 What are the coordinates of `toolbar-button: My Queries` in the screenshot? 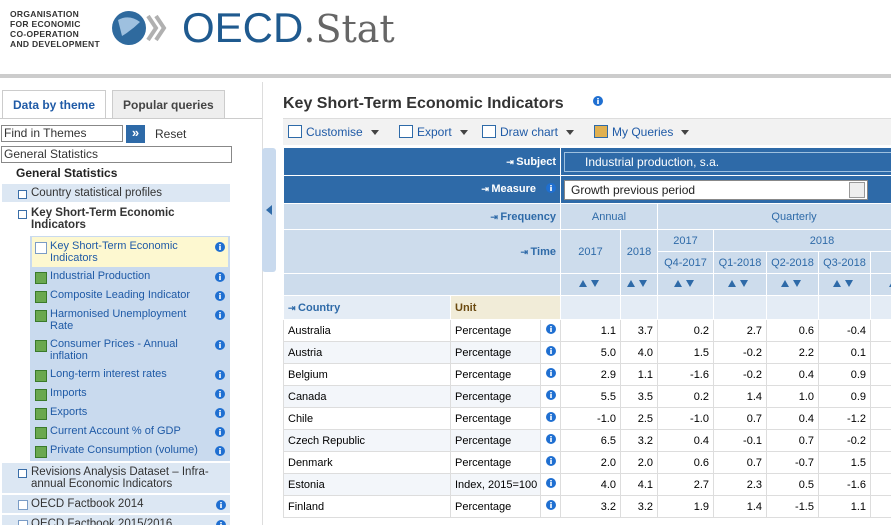 It's located at (642, 132).